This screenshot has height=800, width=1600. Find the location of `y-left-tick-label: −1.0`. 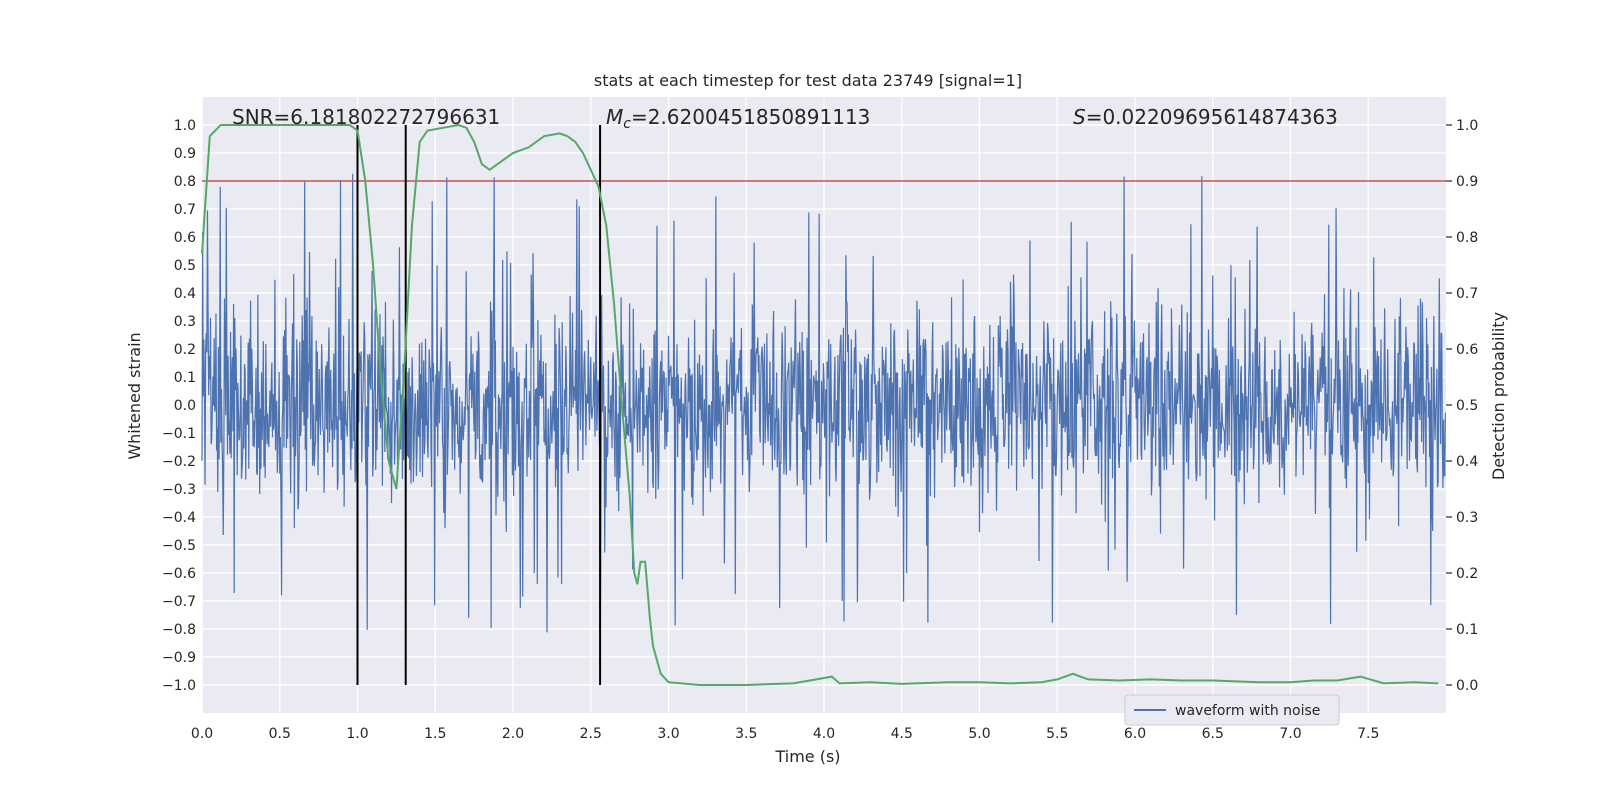

y-left-tick-label: −1.0 is located at coordinates (179, 686).